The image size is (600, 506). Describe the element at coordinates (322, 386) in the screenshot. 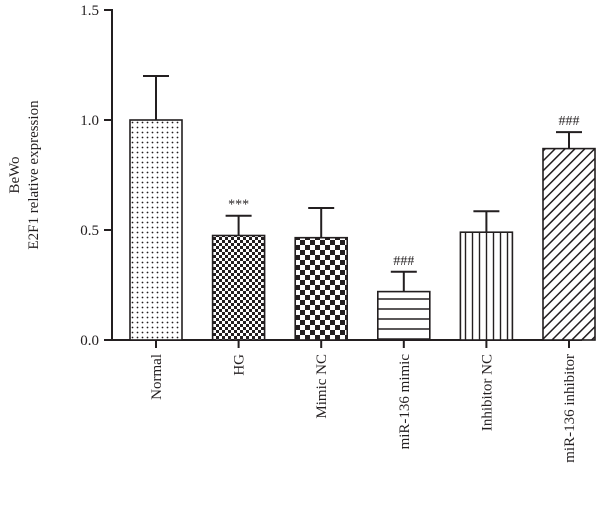

I see `x-tick-label: Mimic NC` at that location.